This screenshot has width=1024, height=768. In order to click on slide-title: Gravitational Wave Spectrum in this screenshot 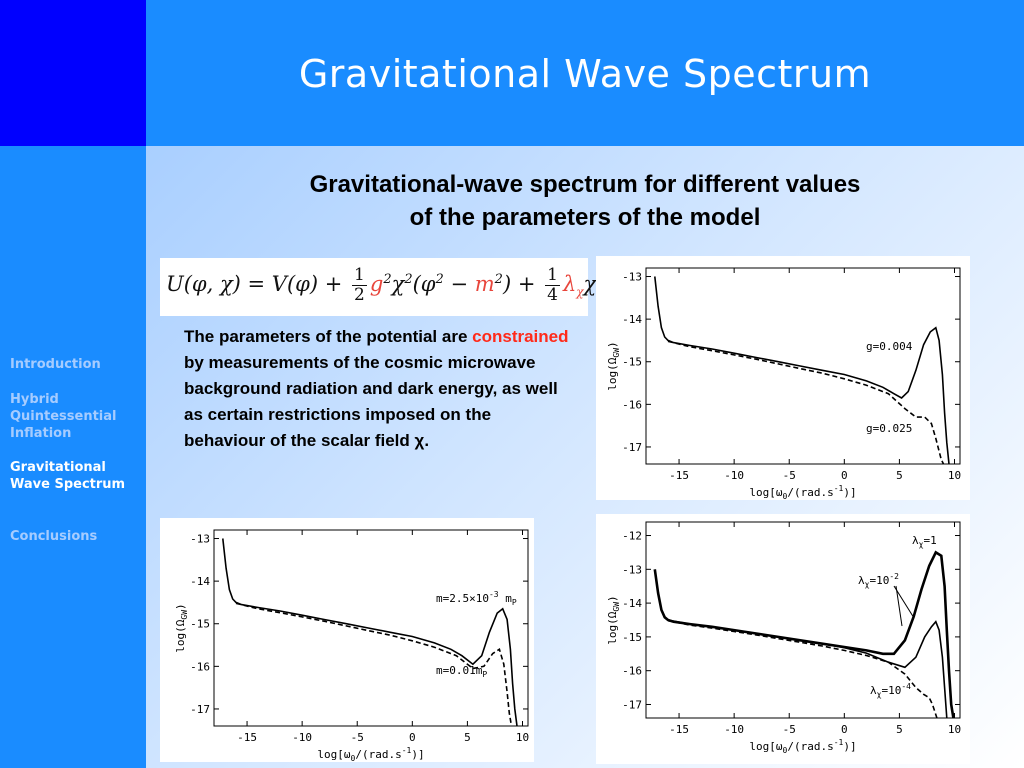, I will do `click(585, 74)`.